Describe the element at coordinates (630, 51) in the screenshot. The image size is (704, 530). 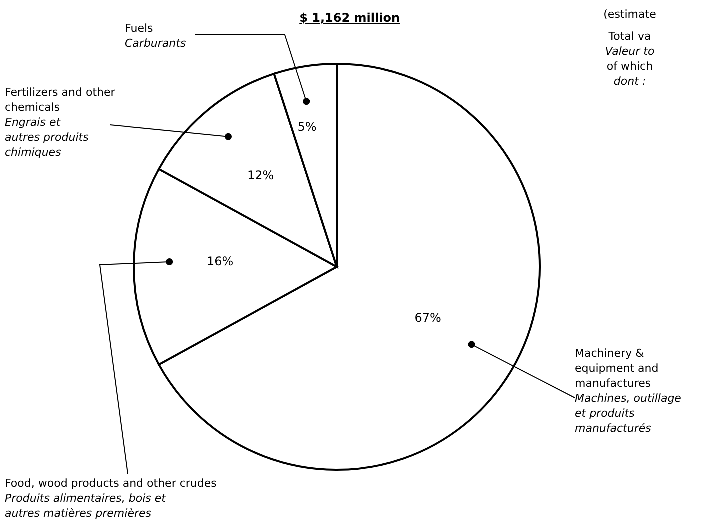
I see `text: Valeur to` at that location.